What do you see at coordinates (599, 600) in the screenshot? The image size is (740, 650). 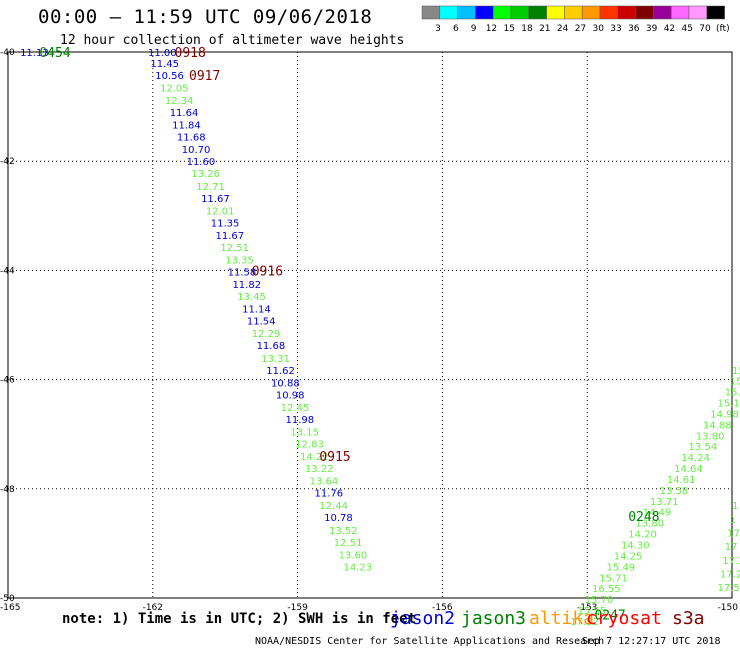 I see `swh-value: 15.70` at bounding box center [599, 600].